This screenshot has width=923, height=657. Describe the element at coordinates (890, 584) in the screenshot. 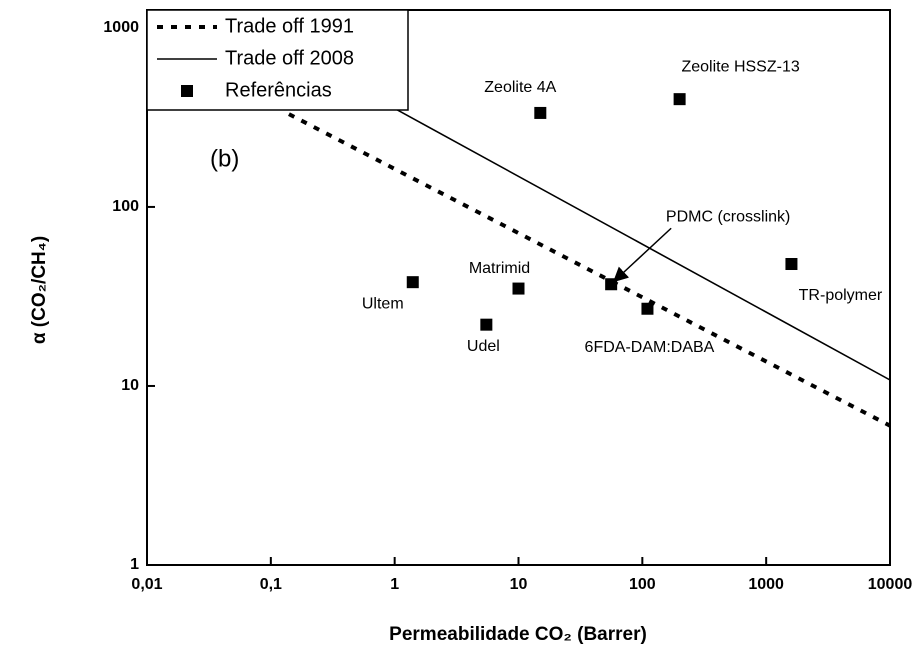

I see `x-tick-label: 10000` at that location.